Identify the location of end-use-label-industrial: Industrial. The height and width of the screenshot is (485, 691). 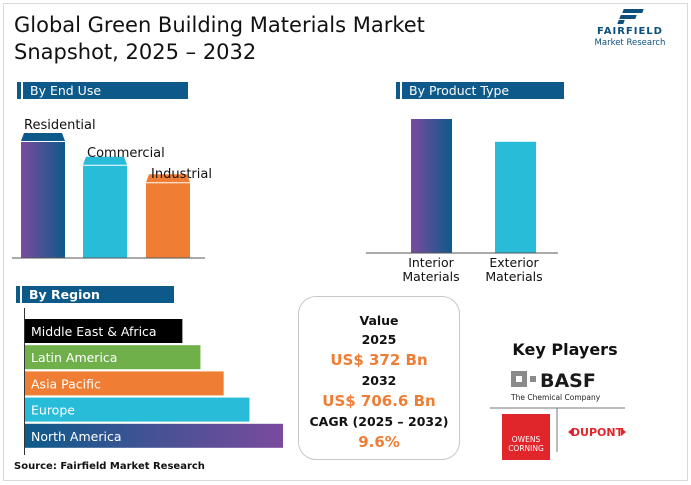
(181, 174).